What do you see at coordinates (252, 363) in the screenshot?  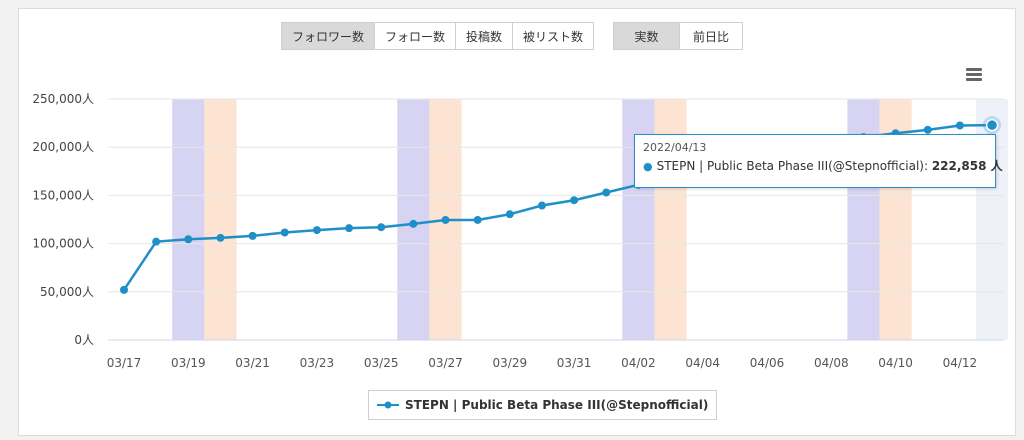 I see `x-tick-label: 03/21` at bounding box center [252, 363].